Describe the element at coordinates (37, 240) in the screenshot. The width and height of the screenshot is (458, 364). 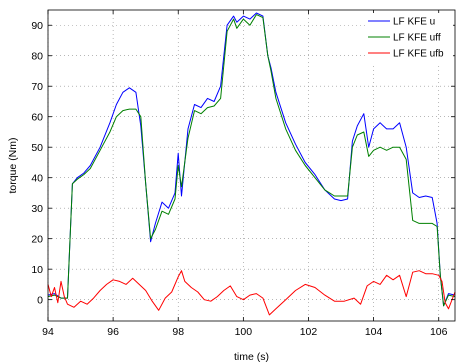
I see `y-tick-label: 20` at that location.